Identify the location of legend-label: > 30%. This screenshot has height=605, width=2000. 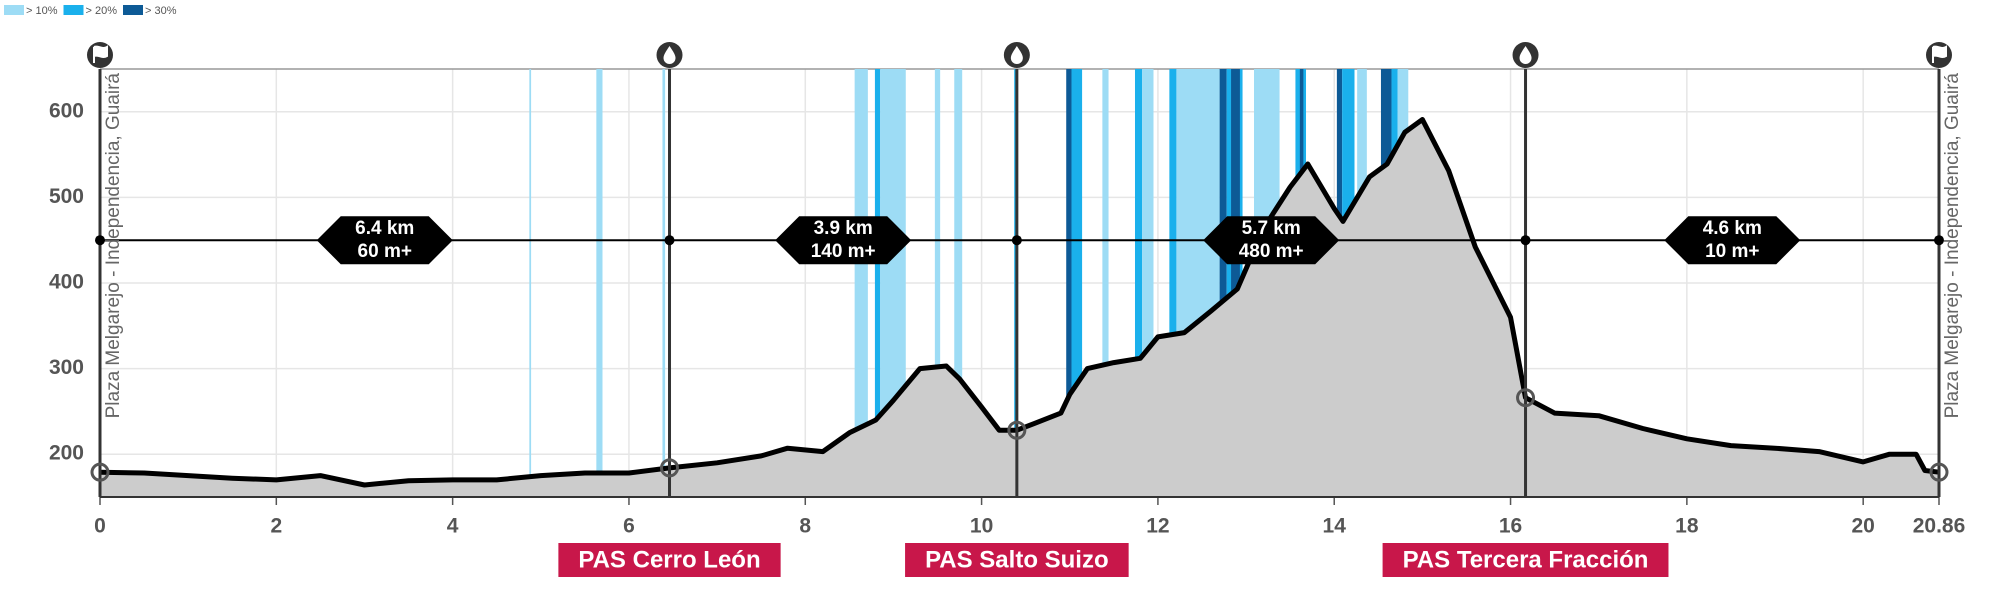
(161, 11).